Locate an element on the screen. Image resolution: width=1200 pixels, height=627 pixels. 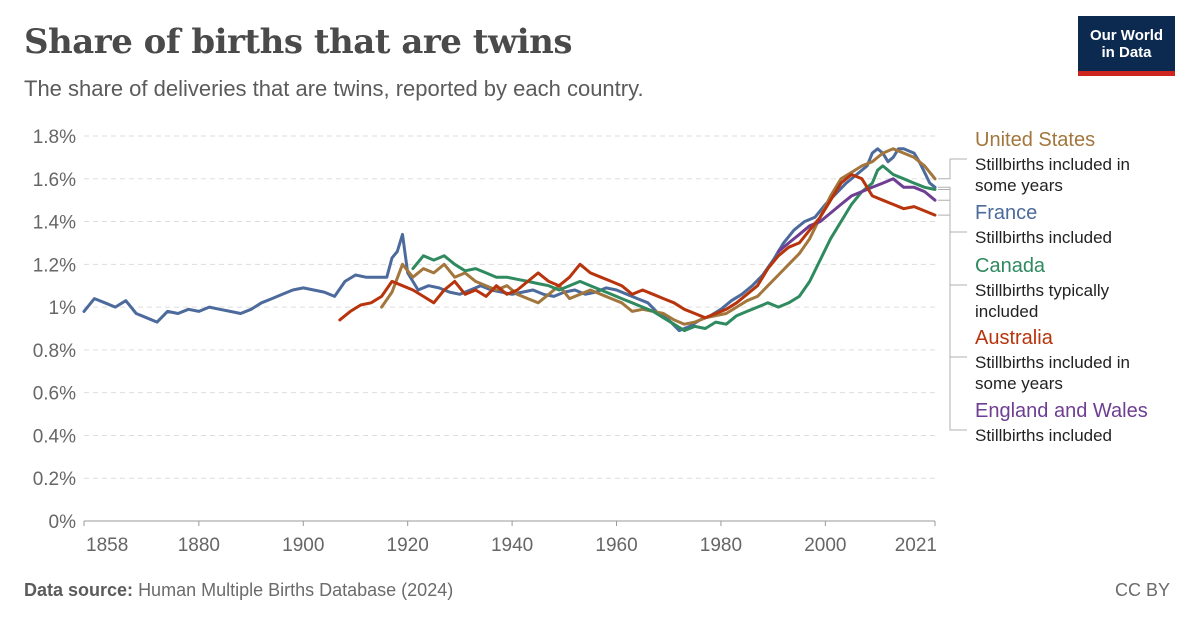
legend-note-france: Stillbirths included is located at coordinates (1043, 237).